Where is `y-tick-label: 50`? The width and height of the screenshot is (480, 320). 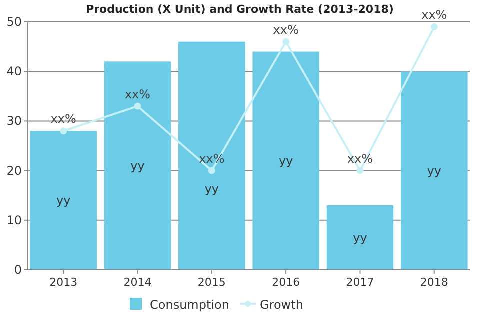 y-tick-label: 50 is located at coordinates (14, 22).